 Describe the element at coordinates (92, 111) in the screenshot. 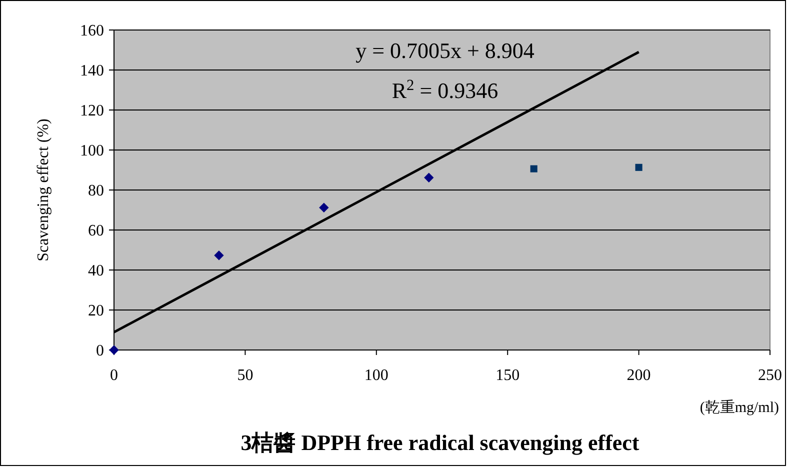

I see `y-tick-label: 120` at that location.